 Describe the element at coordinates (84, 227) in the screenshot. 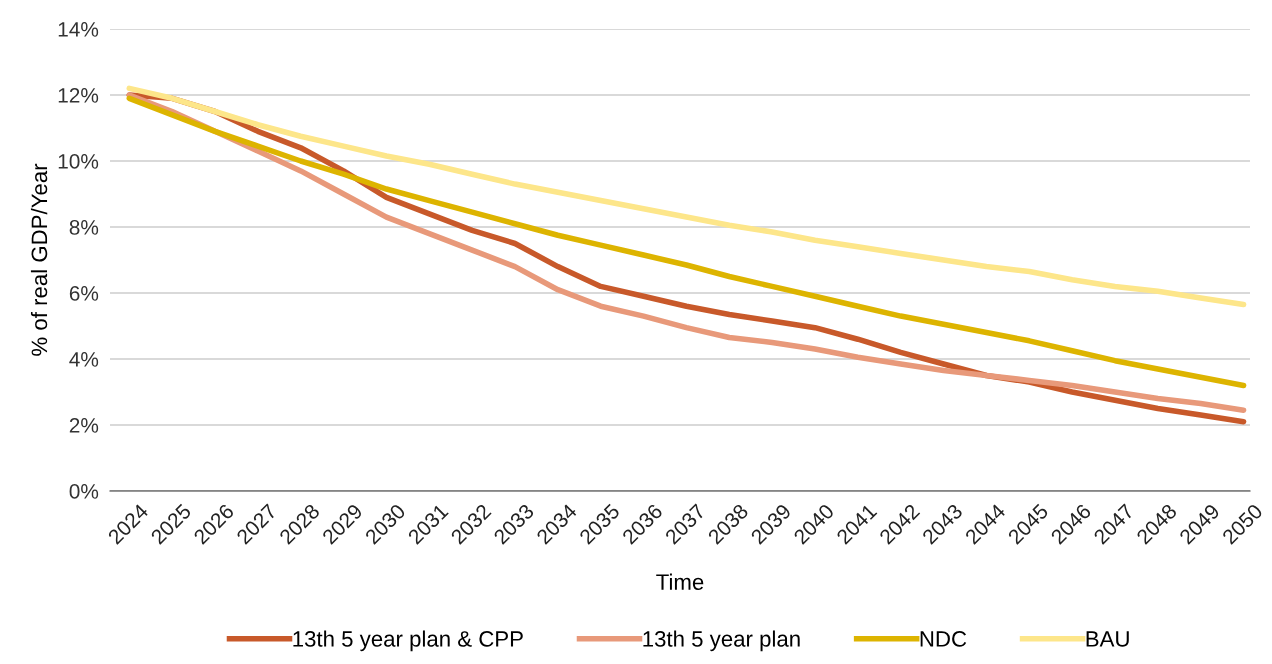

I see `y-tick-label: 8%` at that location.